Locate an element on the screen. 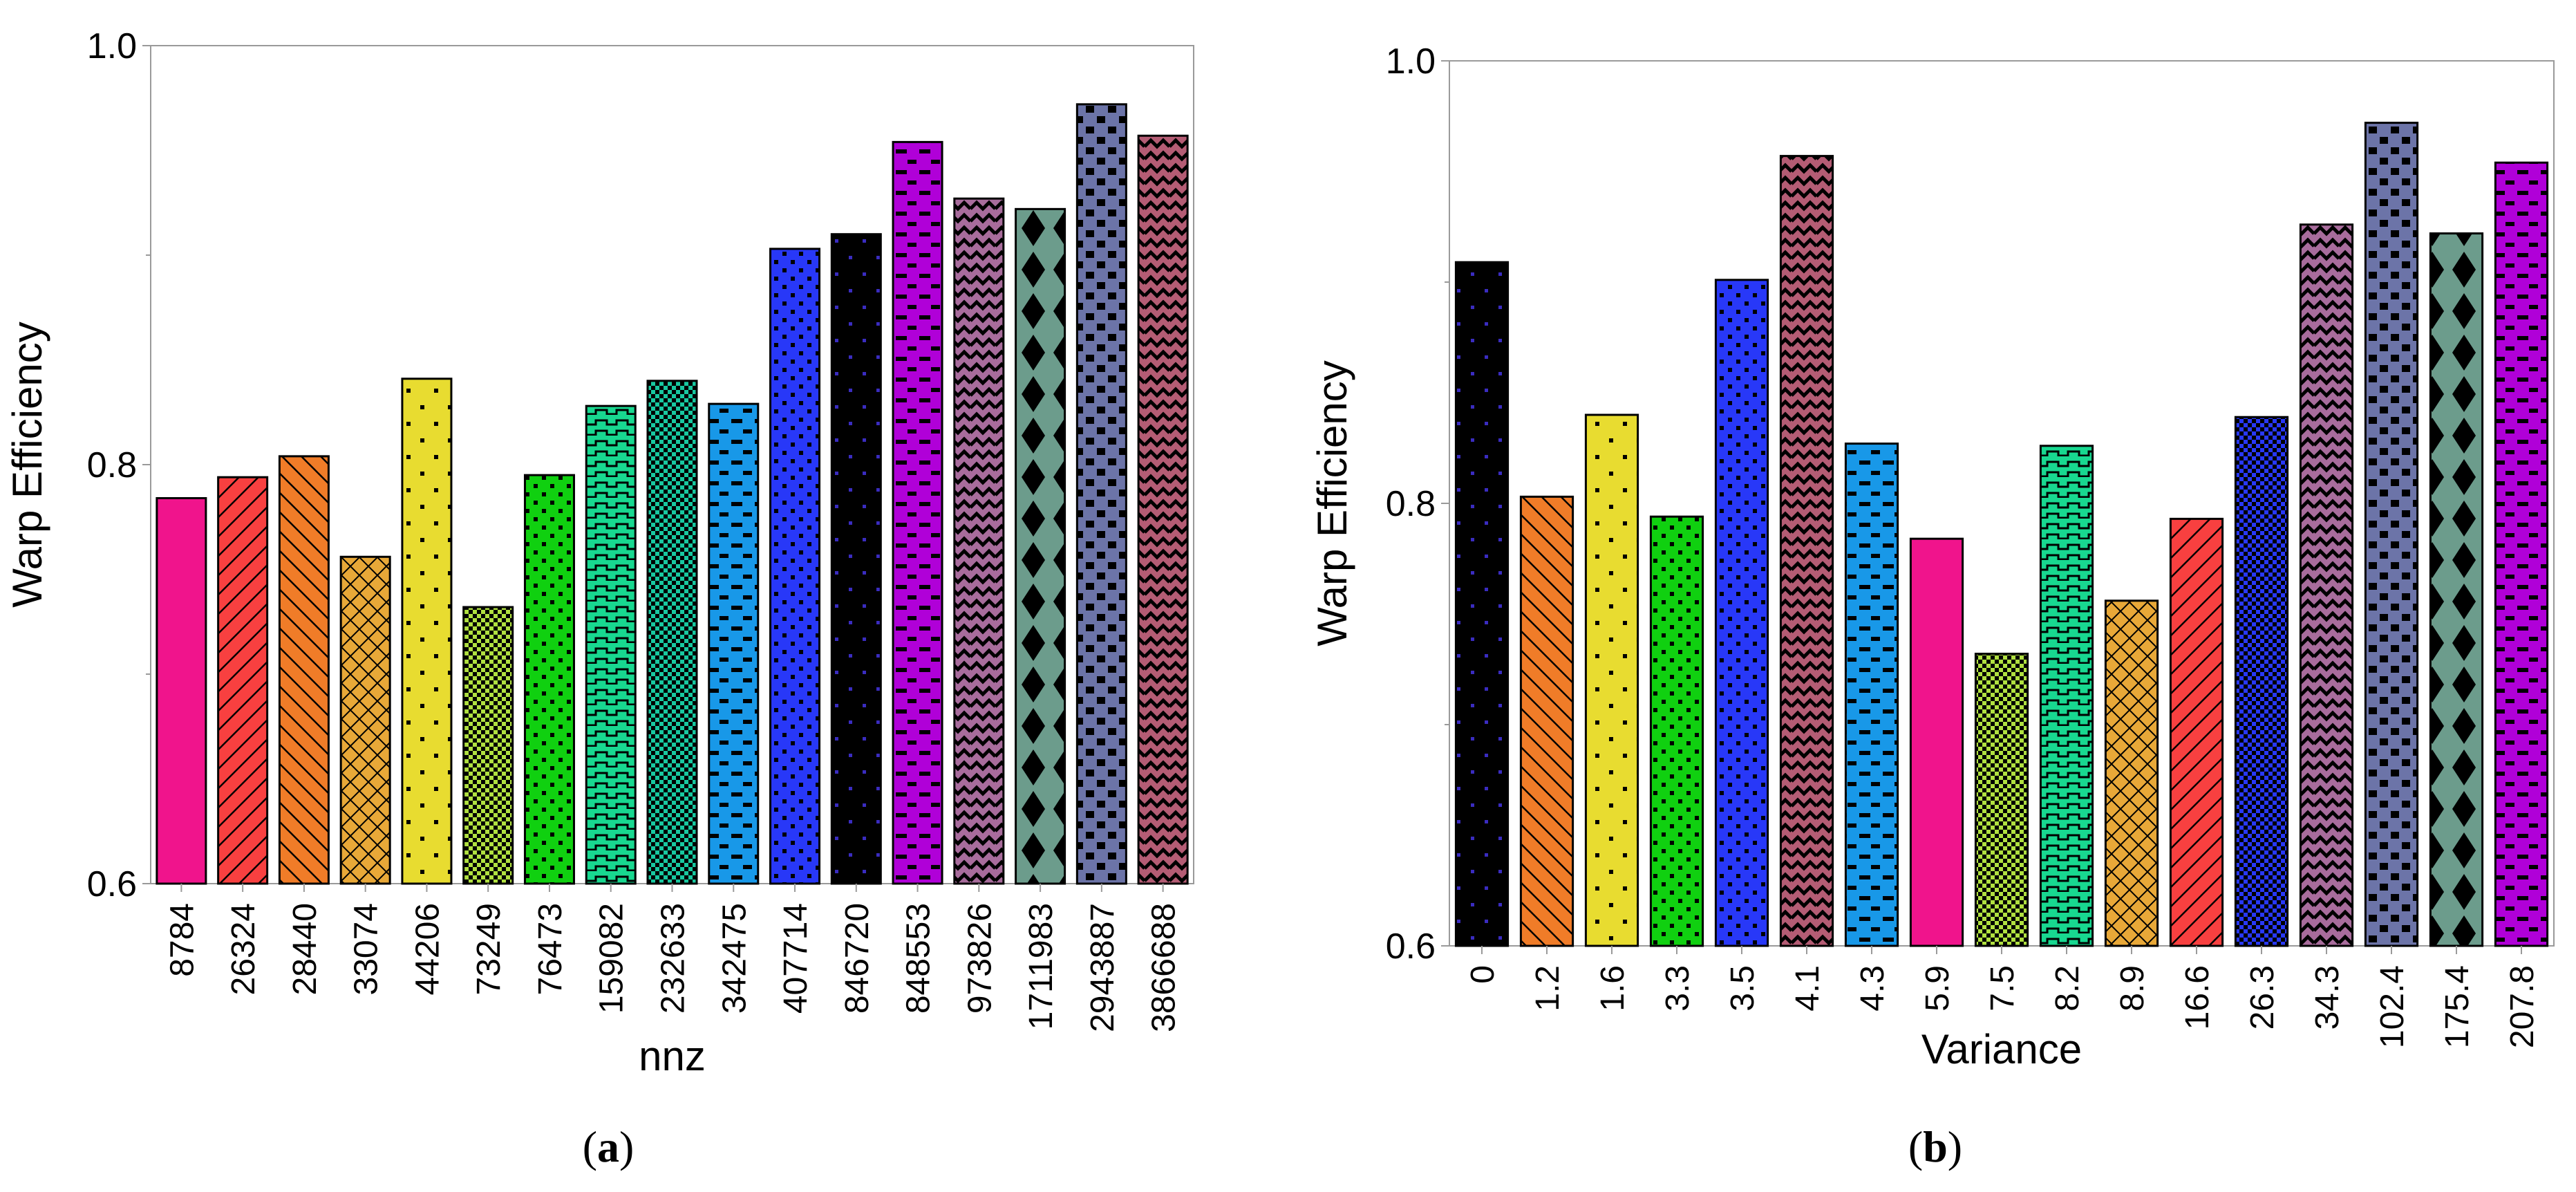  x-tick-label: 26324 is located at coordinates (243, 949).